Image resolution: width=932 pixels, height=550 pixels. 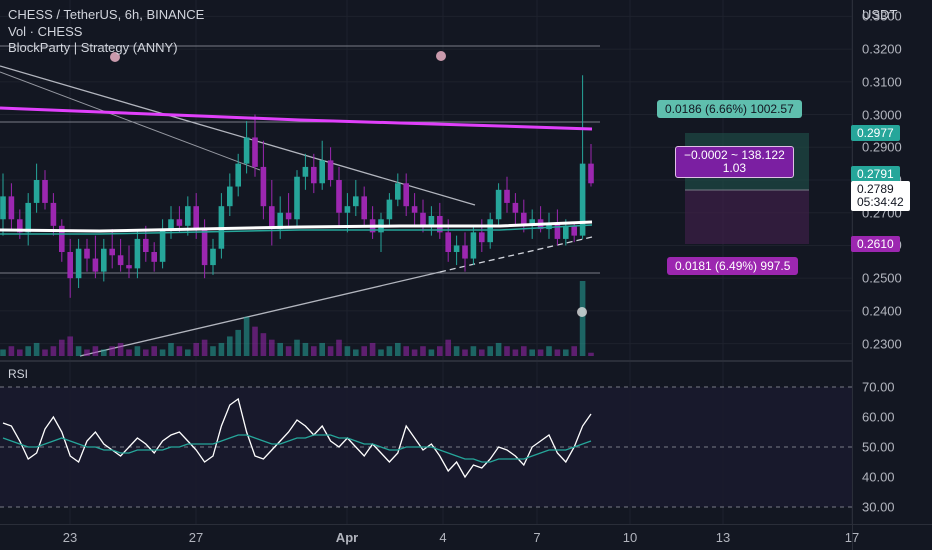 I want to click on price-tick-label: 0.2300, so click(x=882, y=344).